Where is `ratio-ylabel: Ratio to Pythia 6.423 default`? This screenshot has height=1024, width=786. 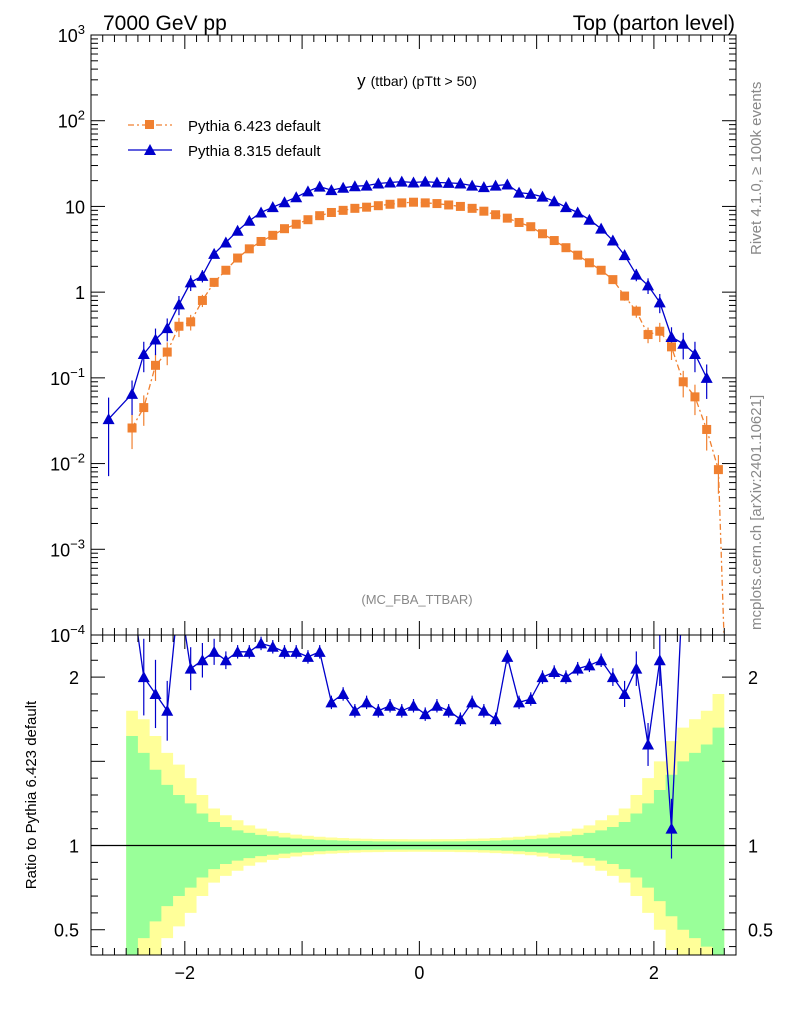 ratio-ylabel: Ratio to Pythia 6.423 default is located at coordinates (31, 794).